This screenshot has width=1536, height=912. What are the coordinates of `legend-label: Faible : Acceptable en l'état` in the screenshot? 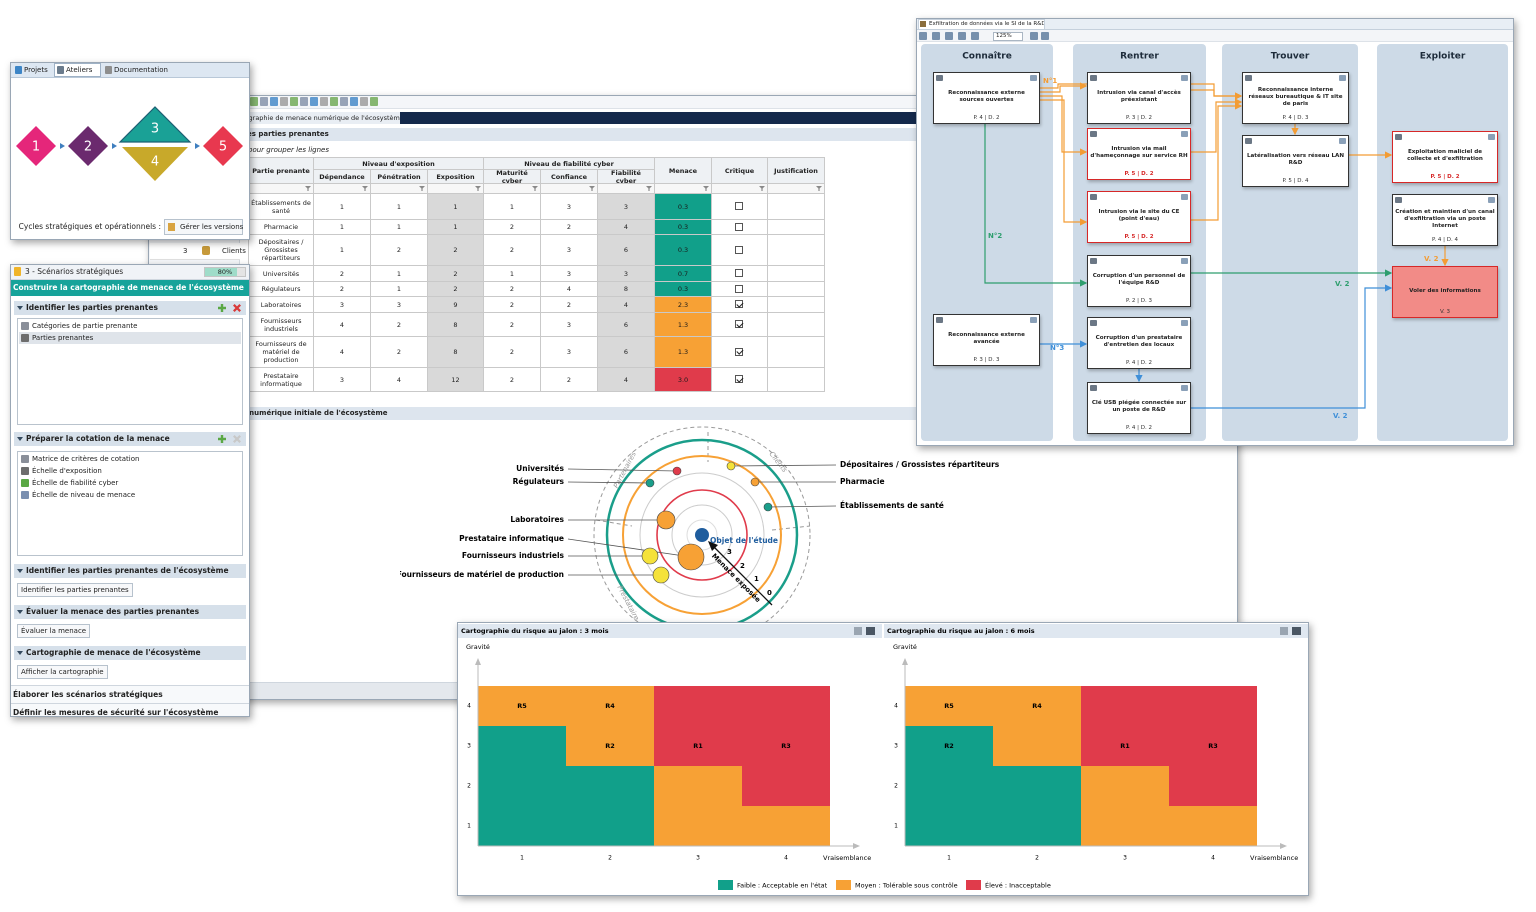 It's located at (782, 886).